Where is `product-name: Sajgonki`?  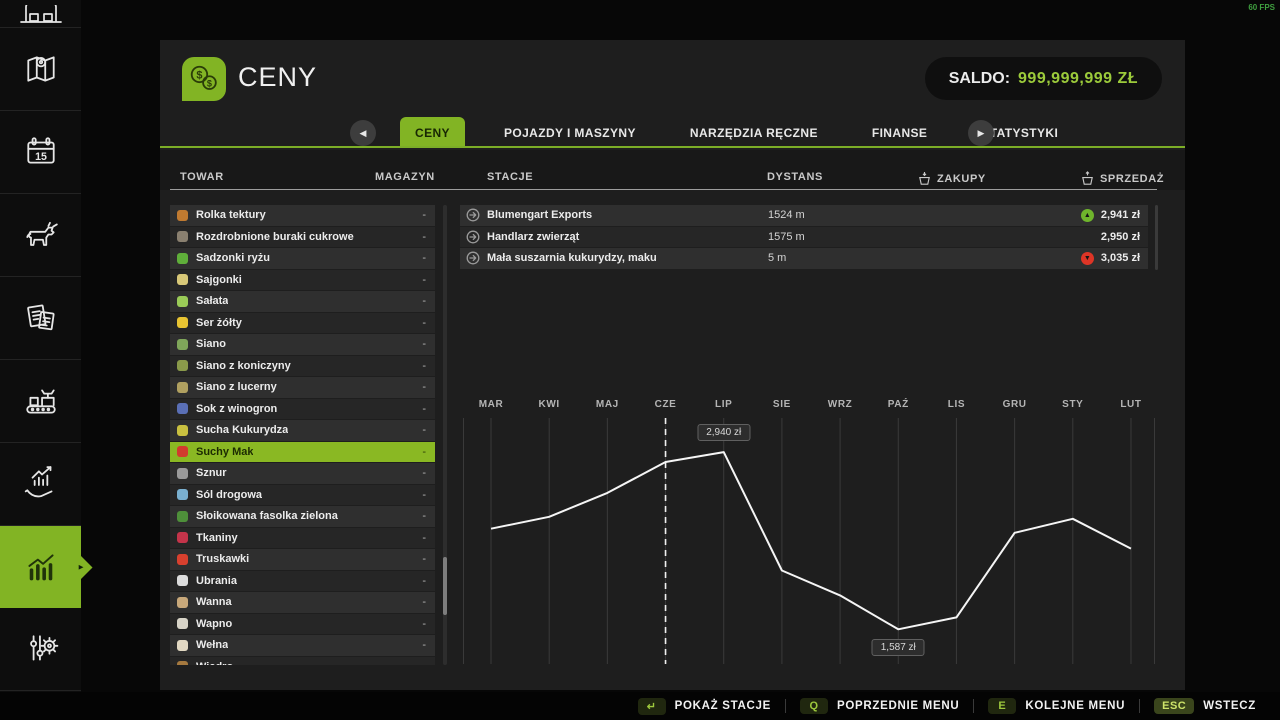 product-name: Sajgonki is located at coordinates (219, 279).